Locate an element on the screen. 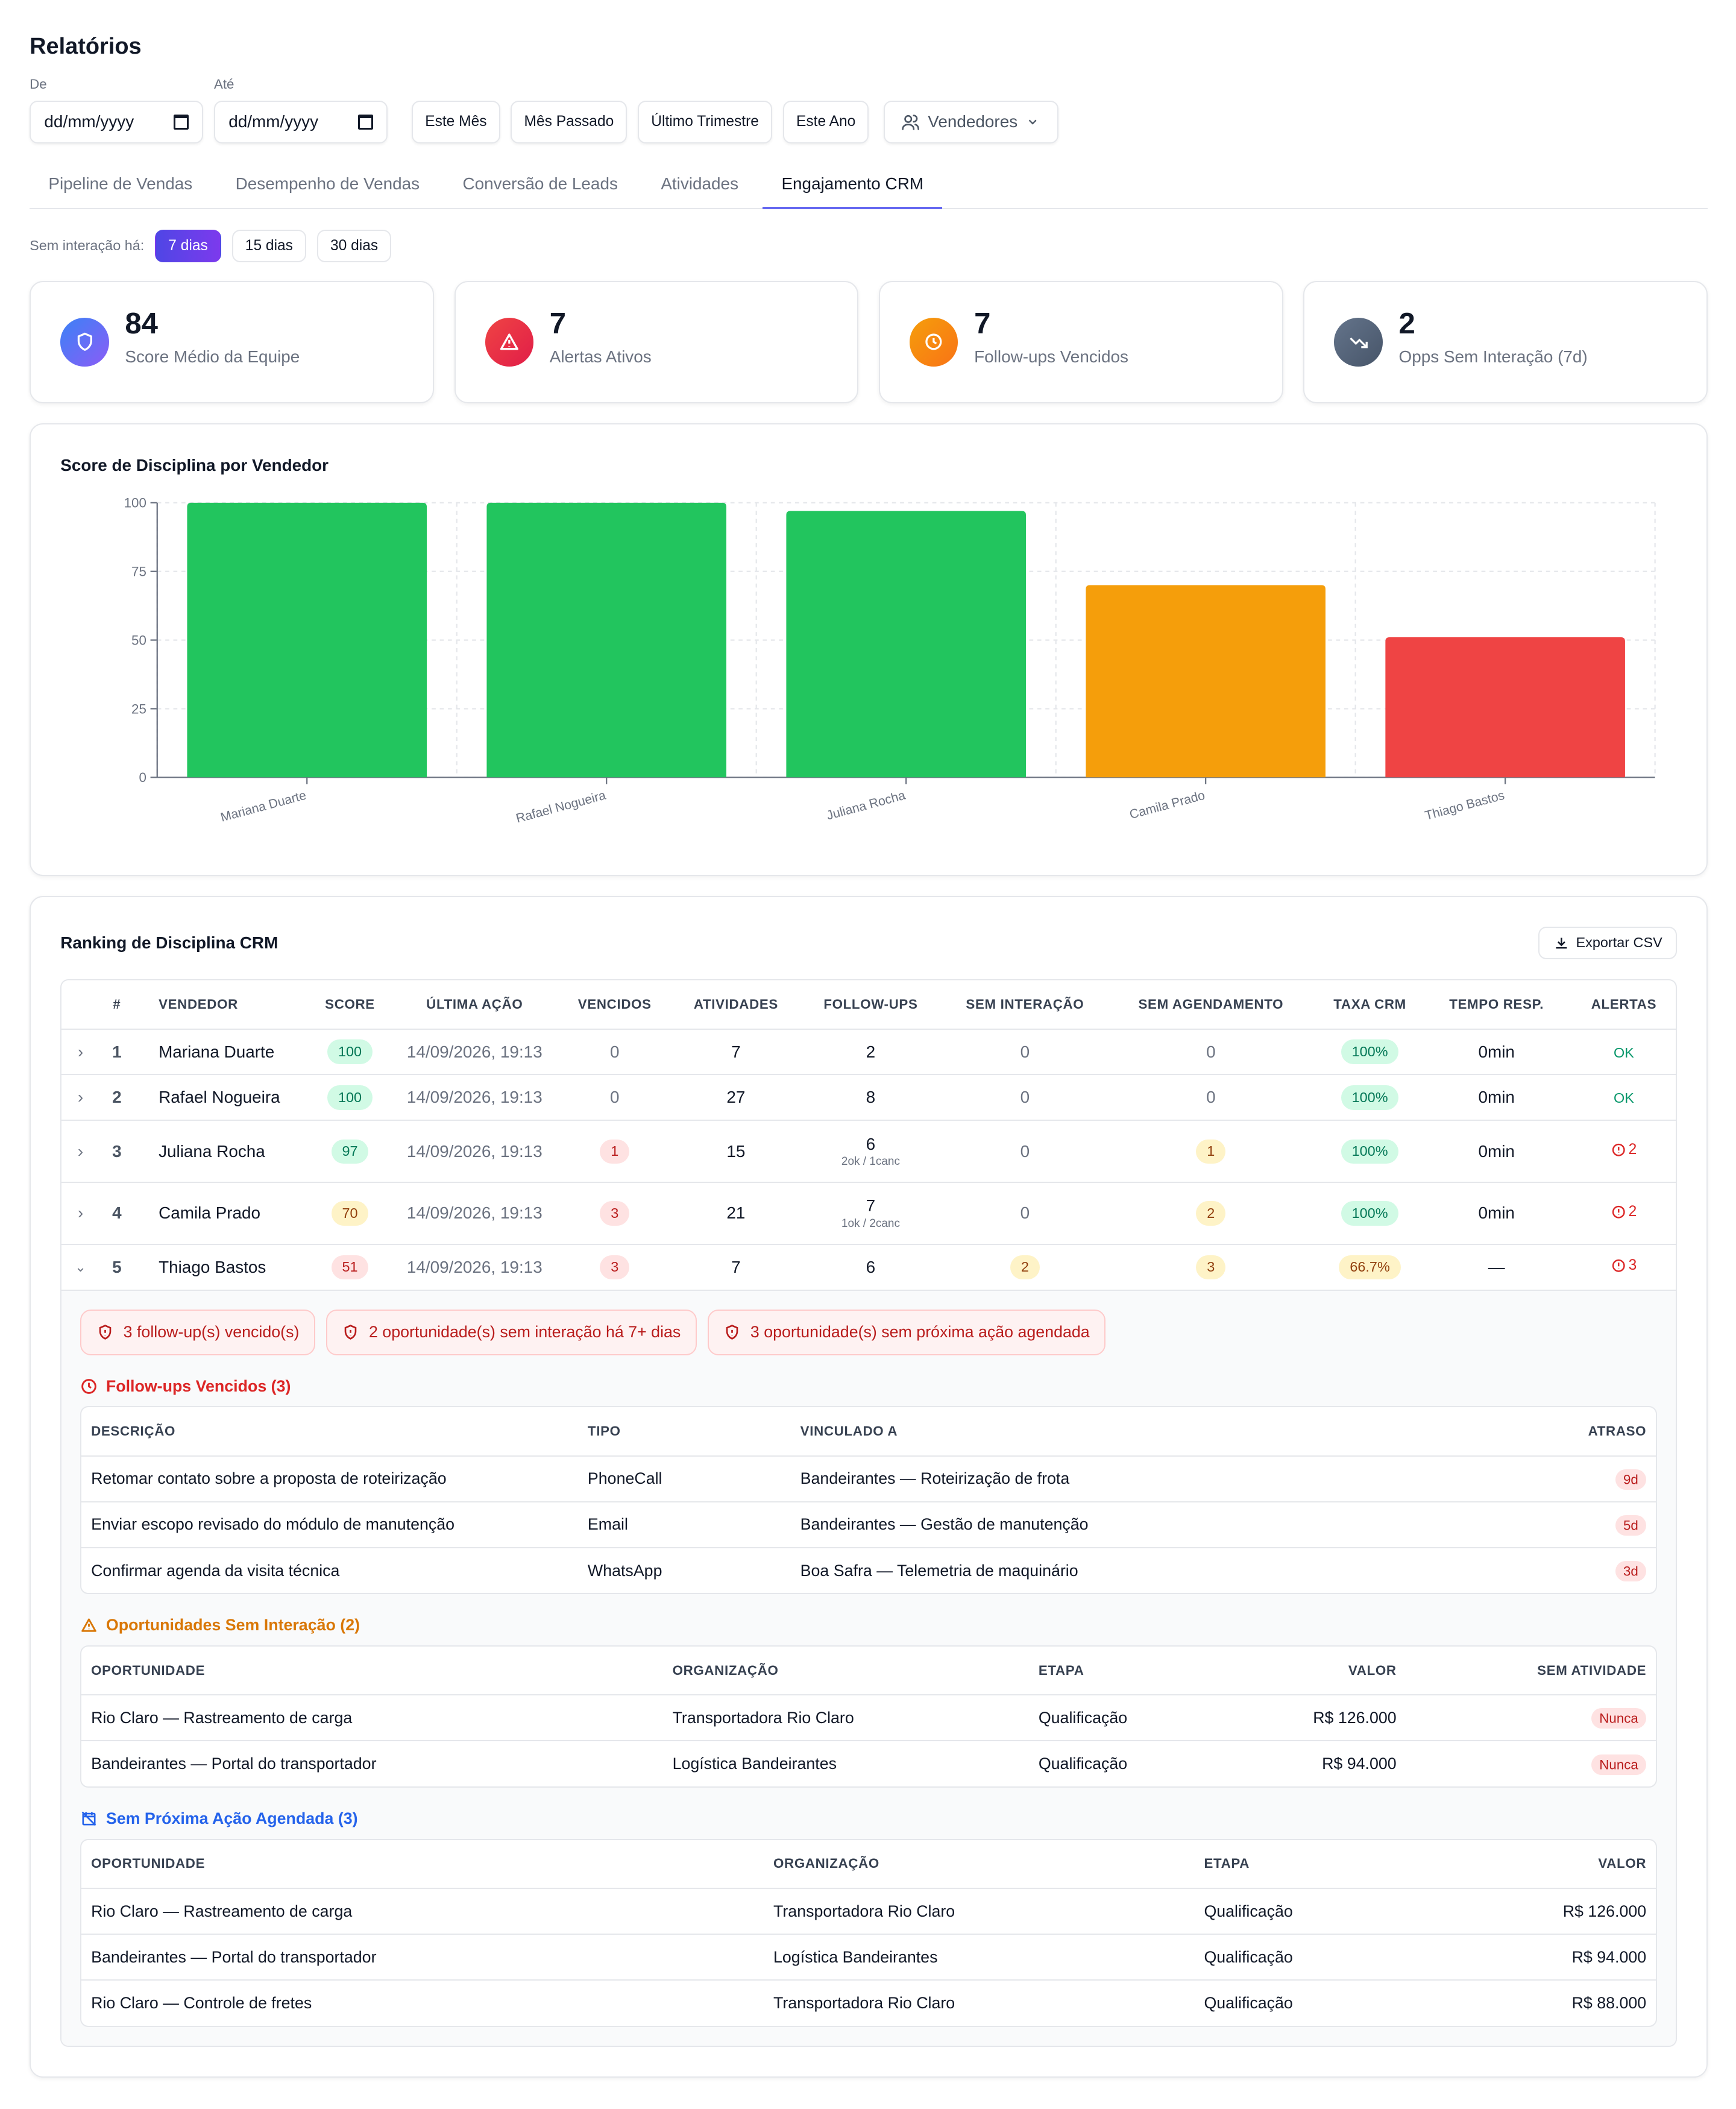 The height and width of the screenshot is (2109, 1736). alert-triangle-icon is located at coordinates (89, 1625).